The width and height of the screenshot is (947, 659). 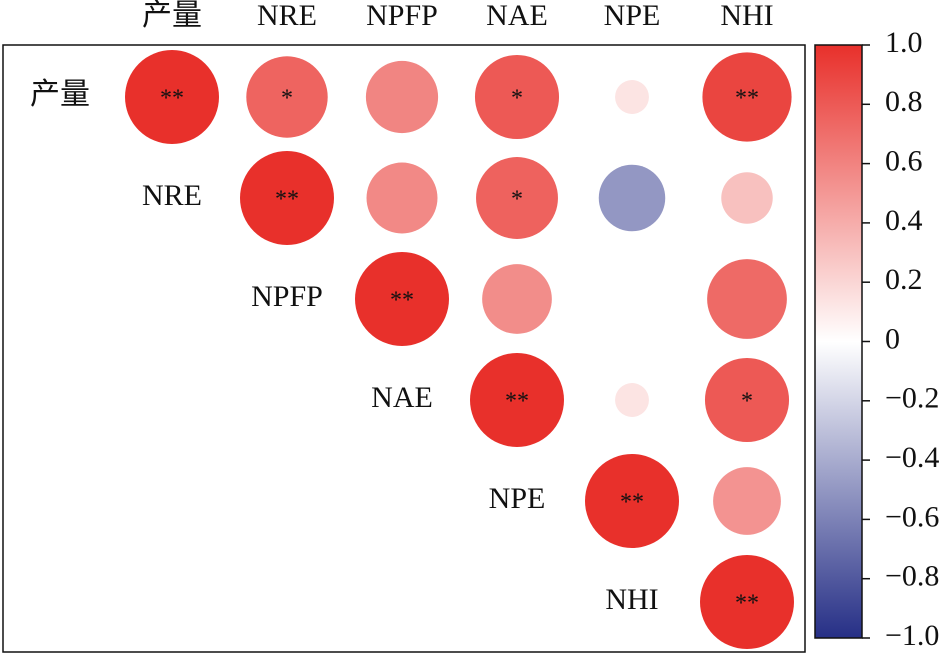 I want to click on column-label: 产量, so click(x=172, y=16).